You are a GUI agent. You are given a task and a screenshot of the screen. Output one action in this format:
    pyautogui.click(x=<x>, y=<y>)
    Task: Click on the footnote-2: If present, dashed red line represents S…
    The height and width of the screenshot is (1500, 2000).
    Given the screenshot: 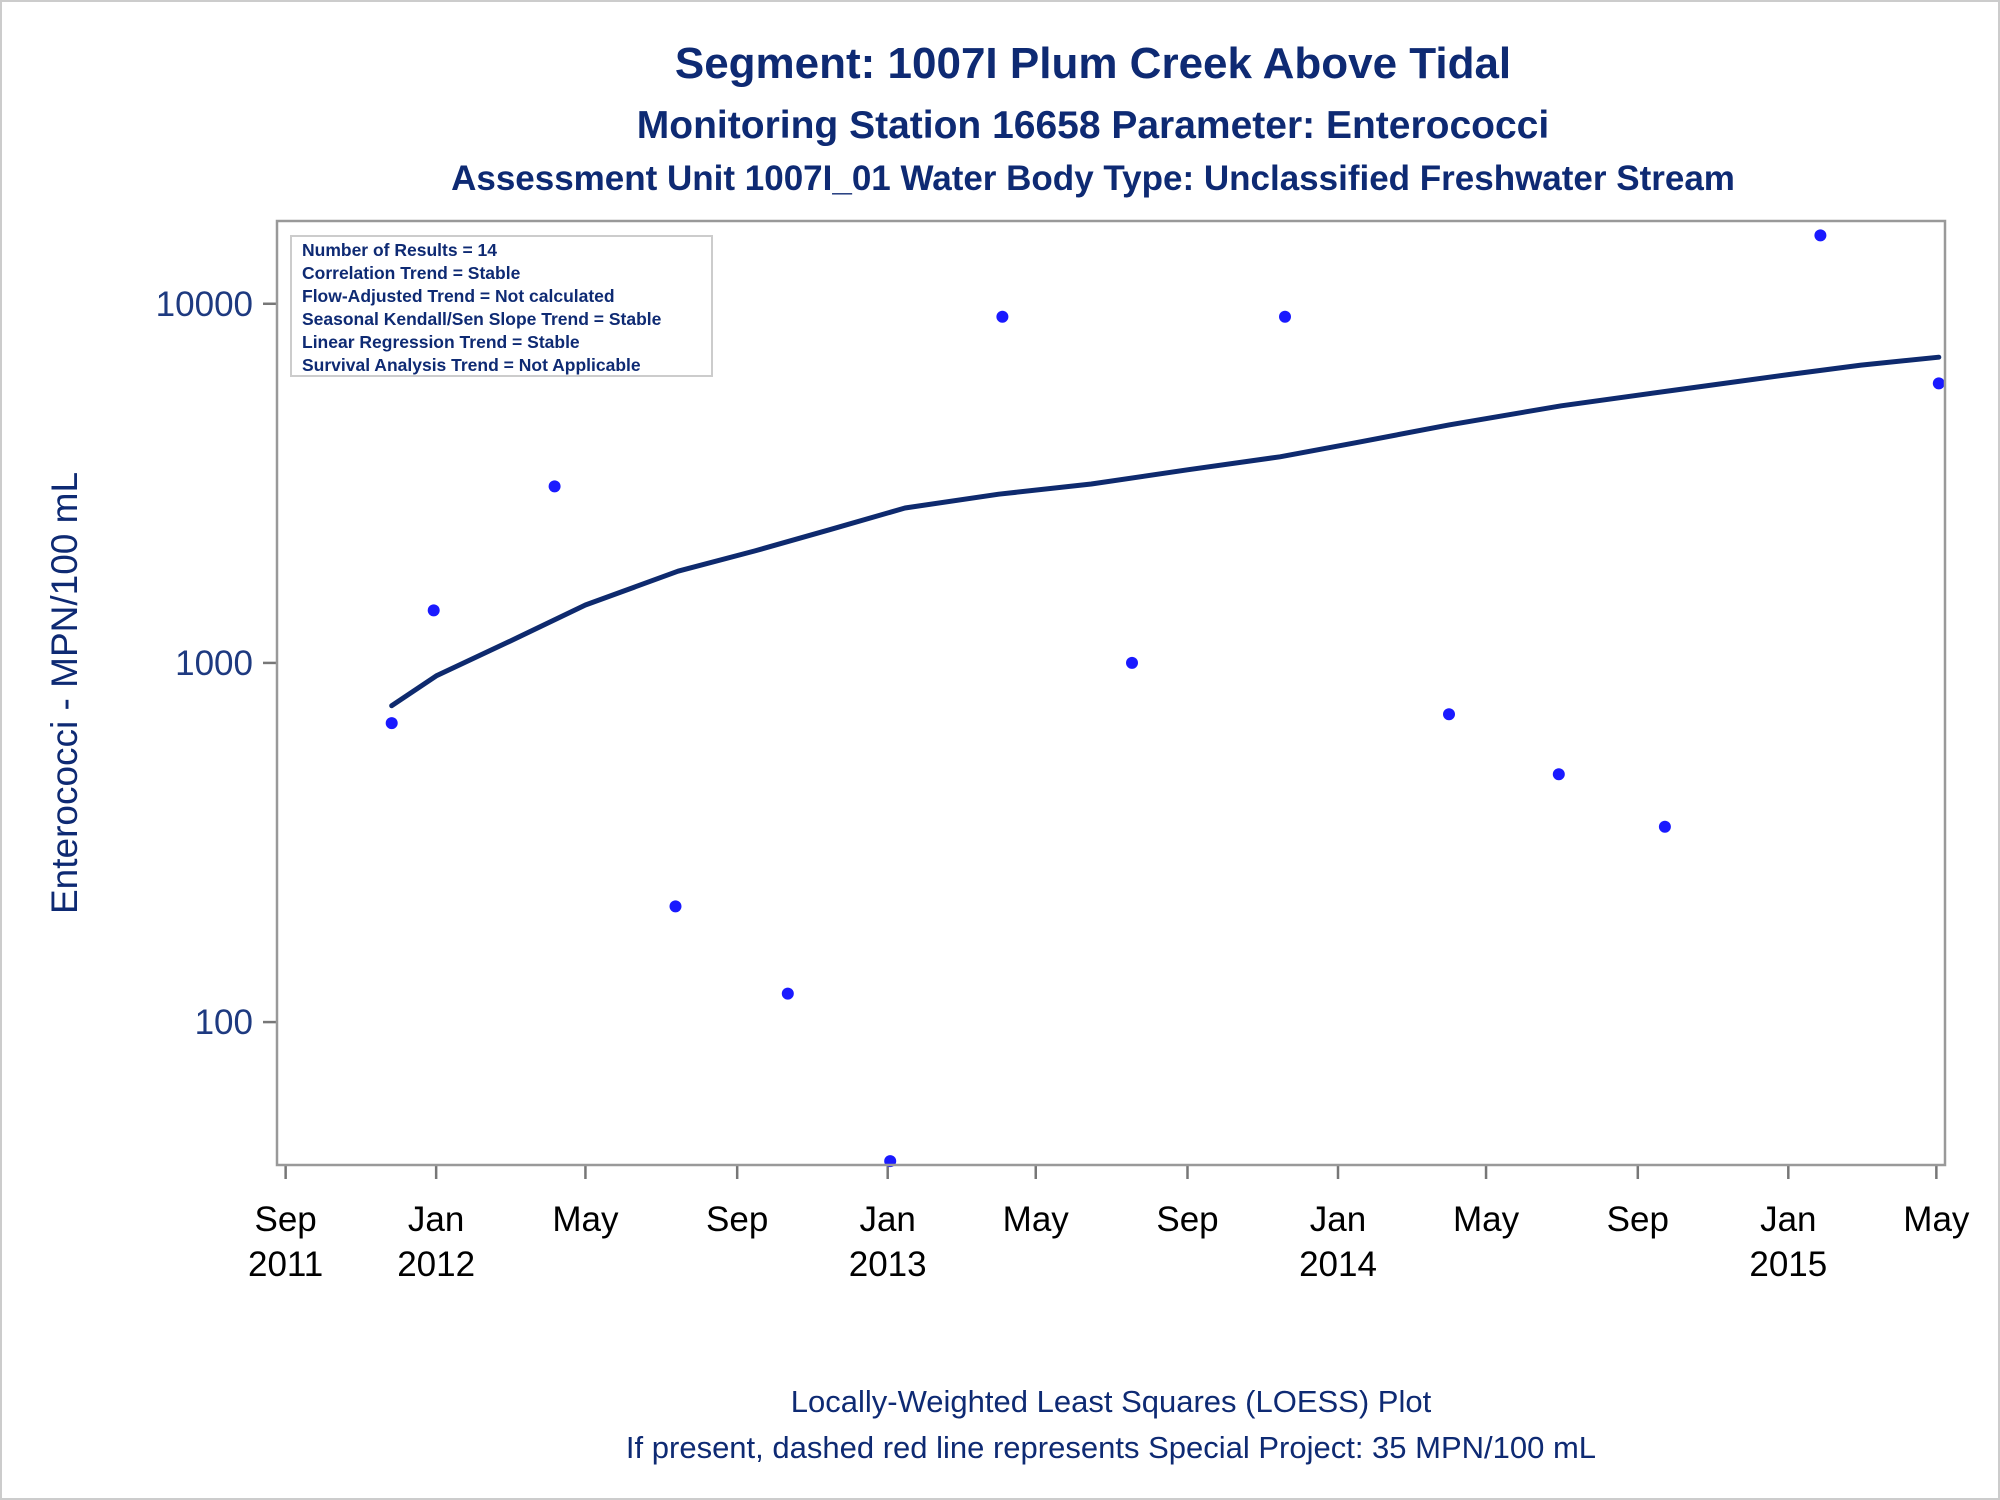 What is the action you would take?
    pyautogui.click(x=1111, y=1447)
    